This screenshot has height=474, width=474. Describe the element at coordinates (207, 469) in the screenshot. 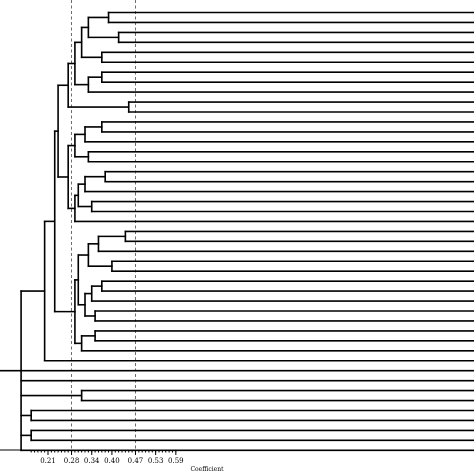

I see `x-axis-title: Coefficient` at that location.